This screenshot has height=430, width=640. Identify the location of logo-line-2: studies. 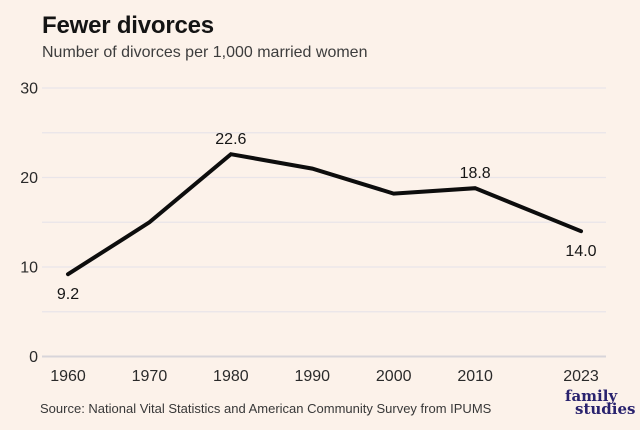
(605, 409).